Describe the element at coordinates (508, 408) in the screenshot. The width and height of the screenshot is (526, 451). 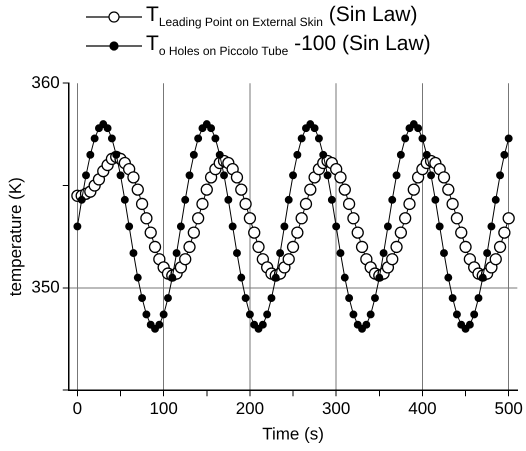
I see `x-tick-label: 500` at that location.